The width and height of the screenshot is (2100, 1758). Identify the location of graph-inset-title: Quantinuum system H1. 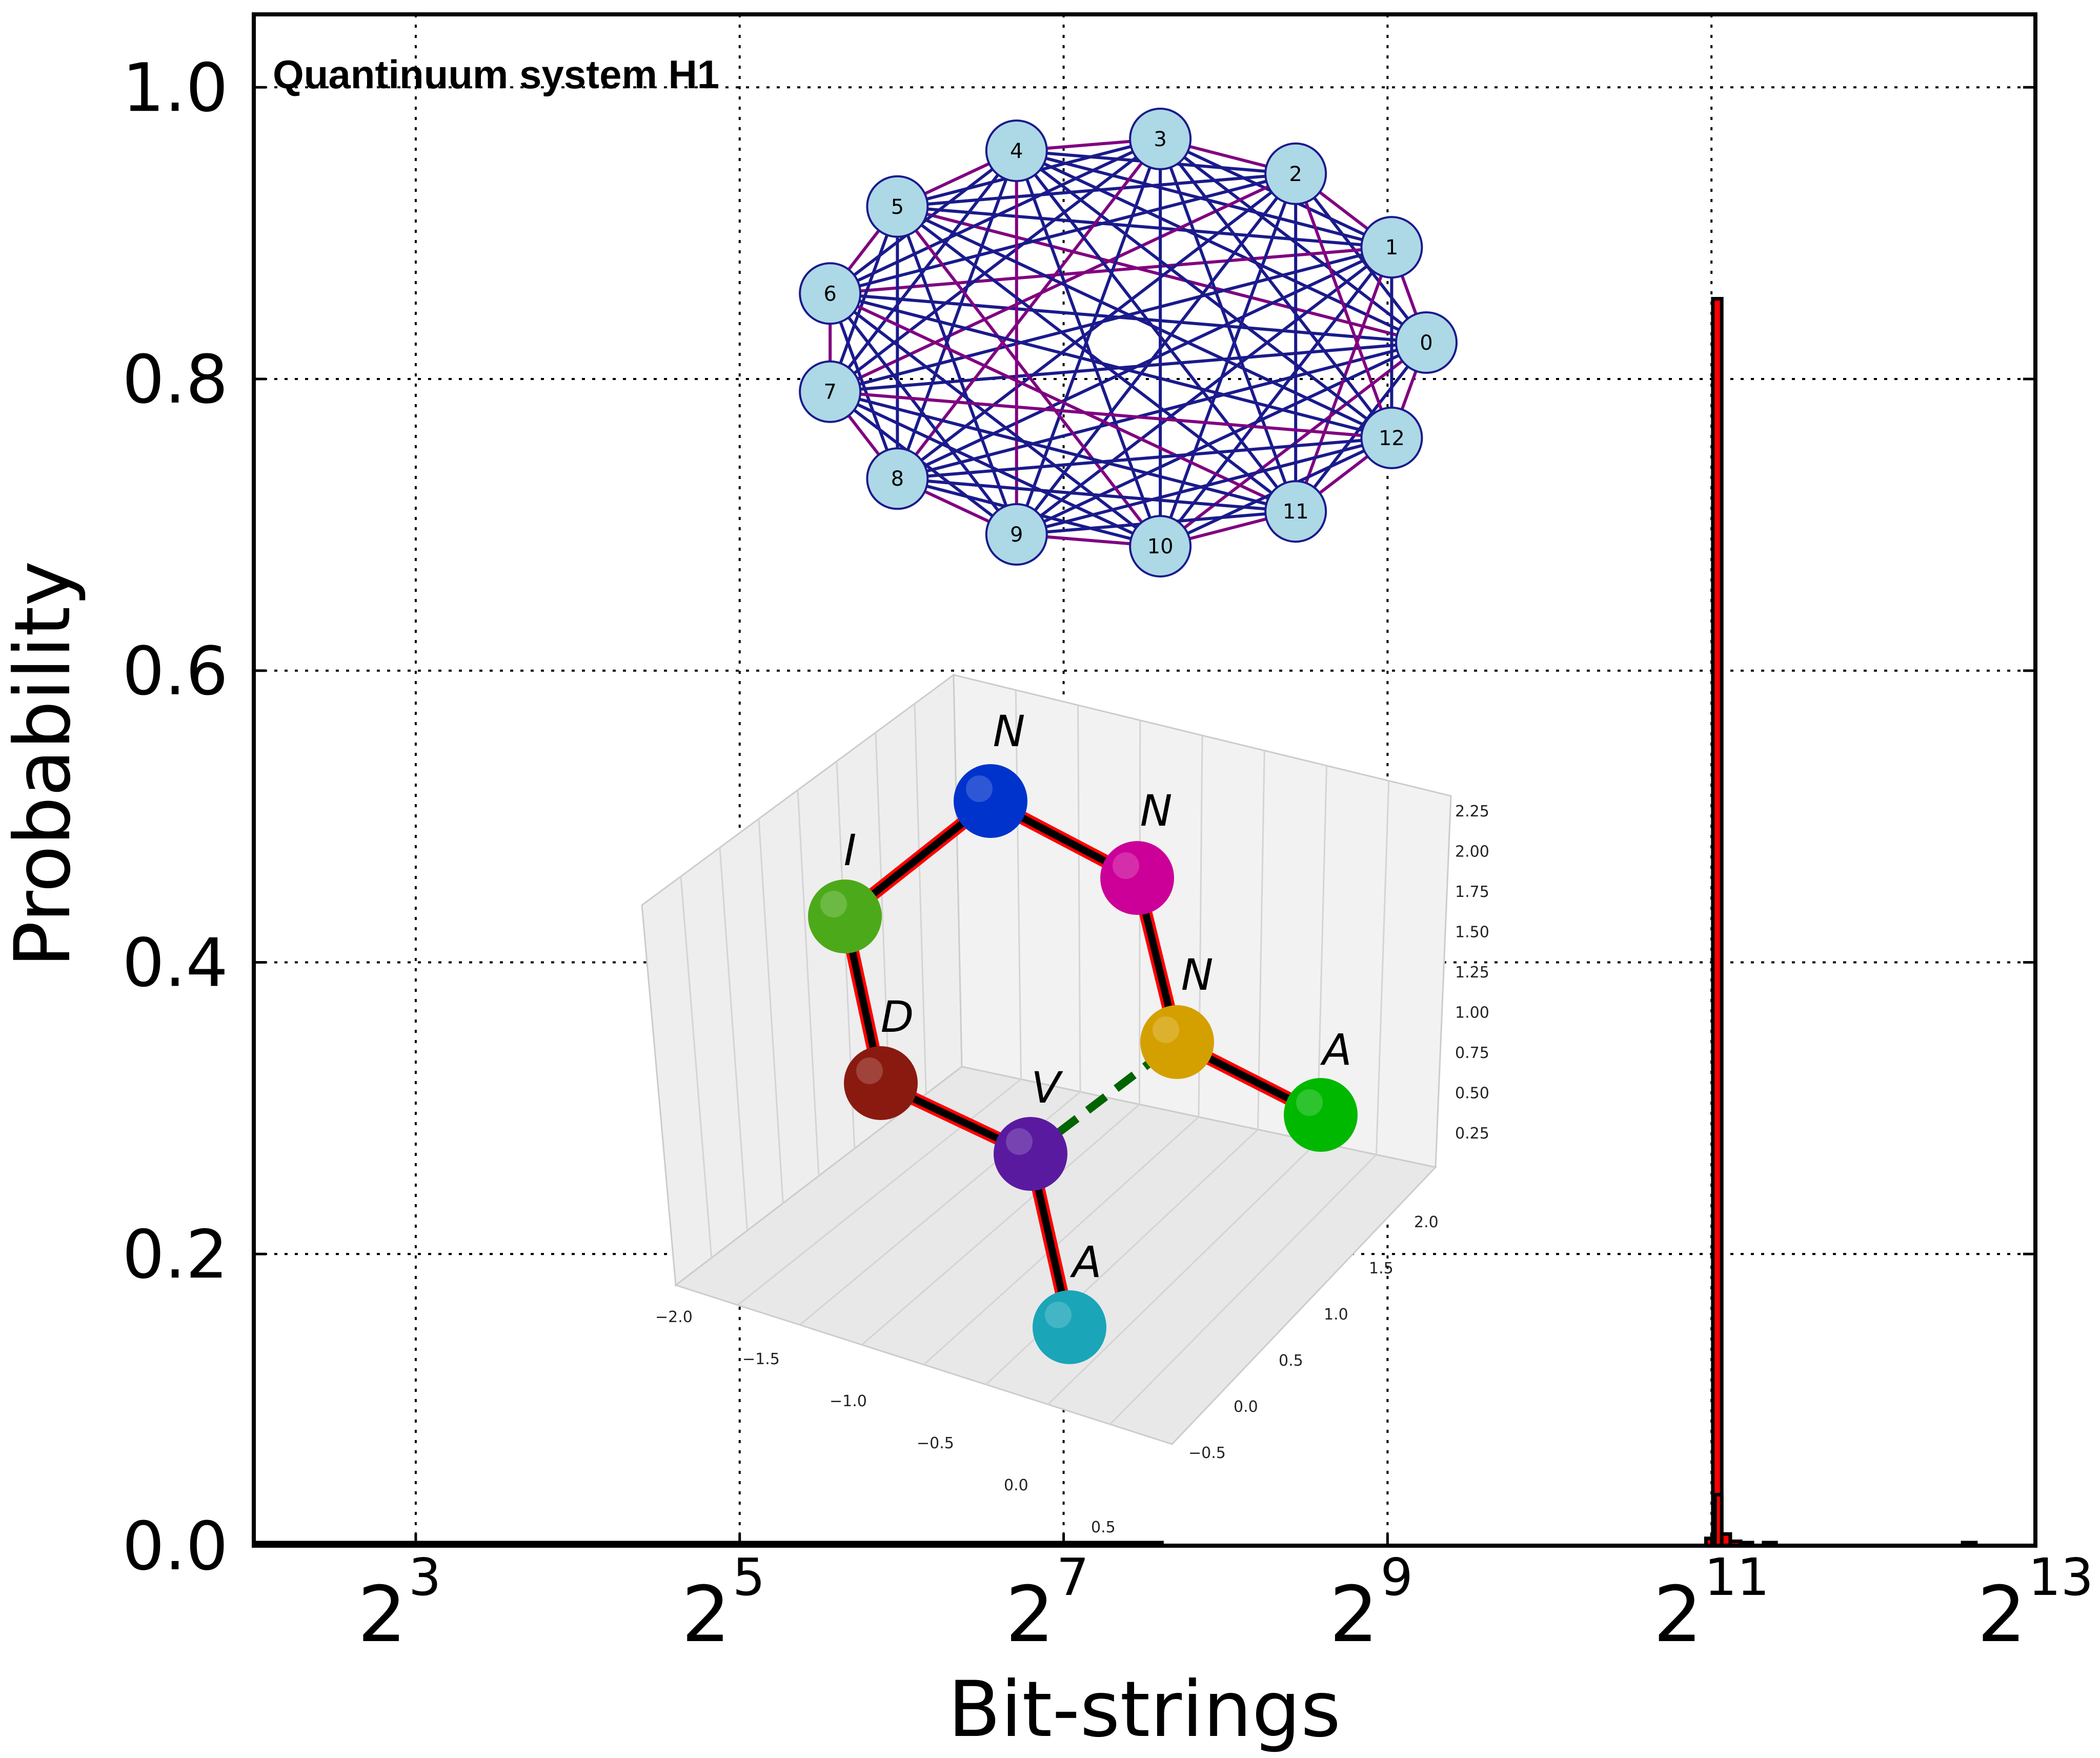
(496, 74).